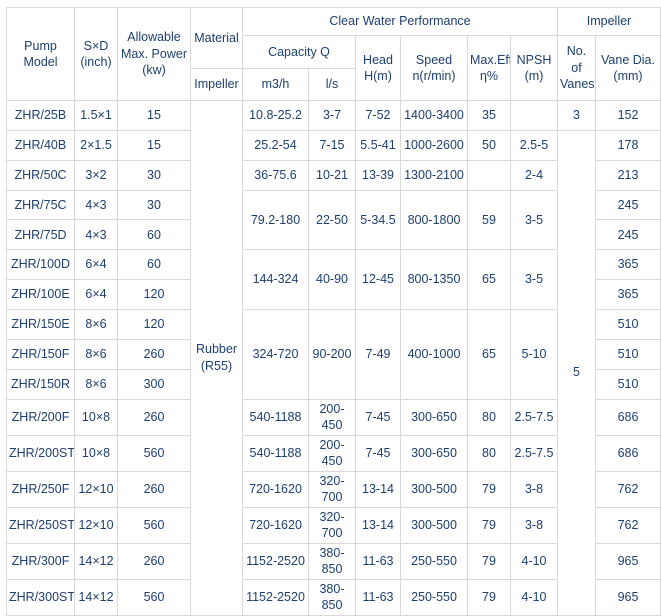 The width and height of the screenshot is (661, 616). What do you see at coordinates (275, 145) in the screenshot?
I see `cell-capacity-m3h: 25.2-54` at bounding box center [275, 145].